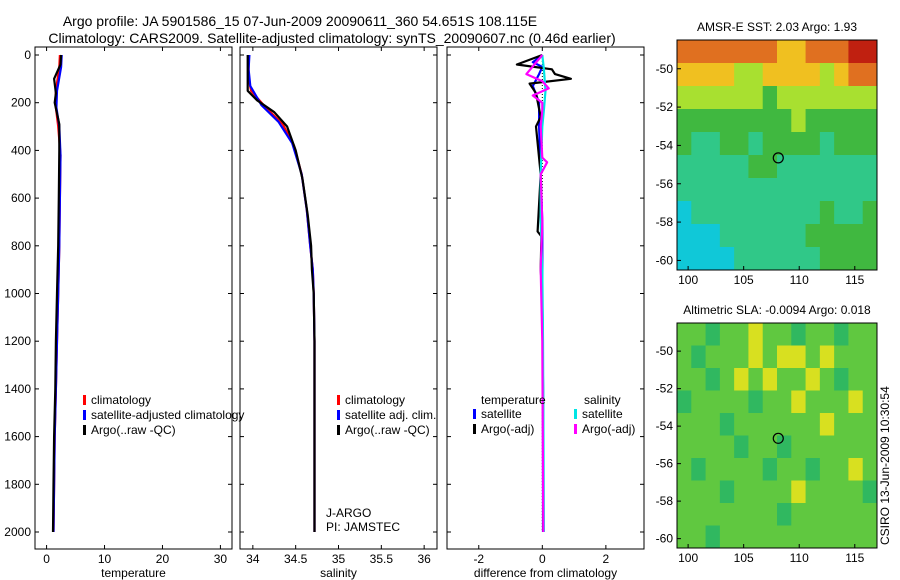 This screenshot has width=900, height=580. Describe the element at coordinates (606, 559) in the screenshot. I see `difference-xtick-label: 2` at that location.